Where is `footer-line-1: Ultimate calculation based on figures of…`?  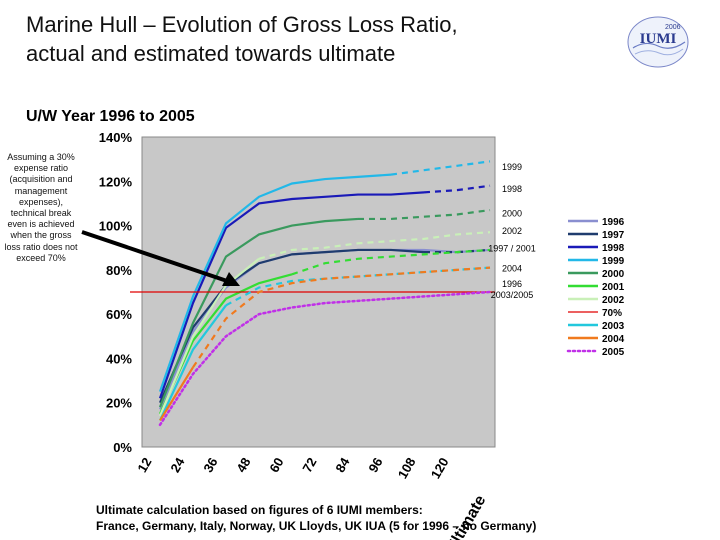 footer-line-1: Ultimate calculation based on figures of… is located at coordinates (259, 510).